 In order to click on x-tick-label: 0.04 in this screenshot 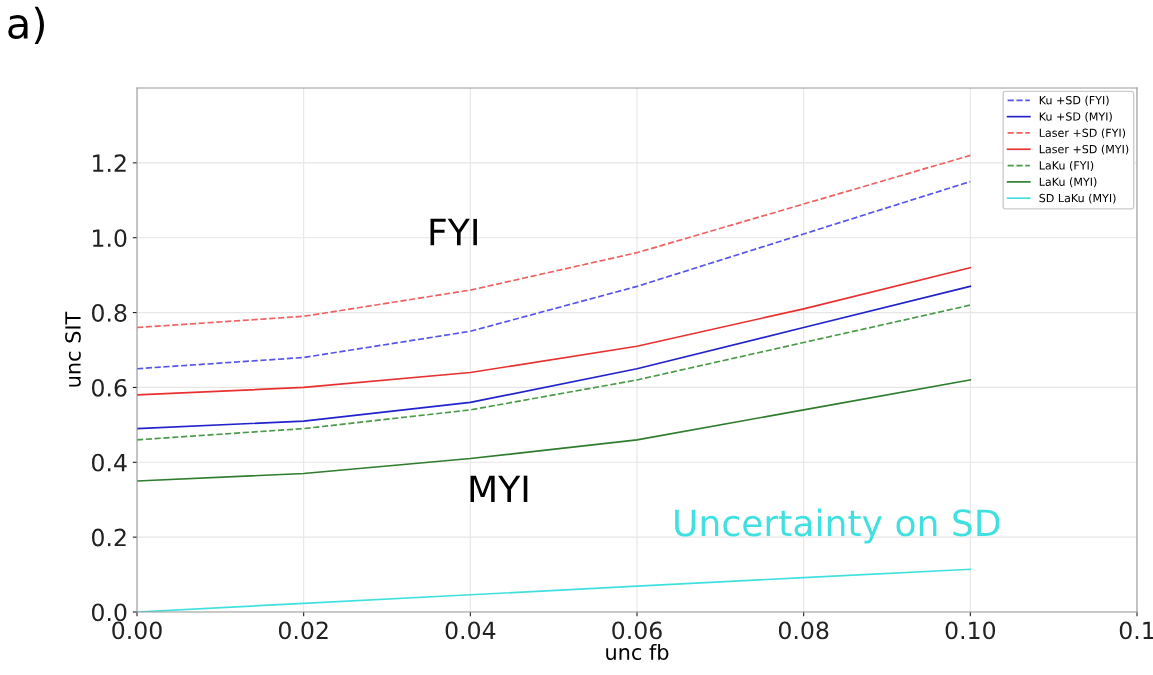, I will do `click(470, 630)`.